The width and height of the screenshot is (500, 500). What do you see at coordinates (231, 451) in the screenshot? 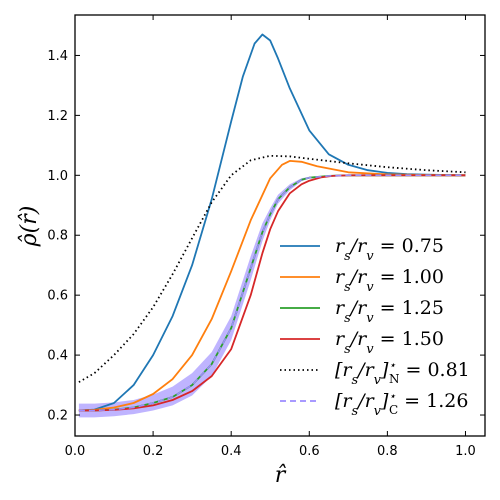
I see `x-tick-label: 0.4` at bounding box center [231, 451].